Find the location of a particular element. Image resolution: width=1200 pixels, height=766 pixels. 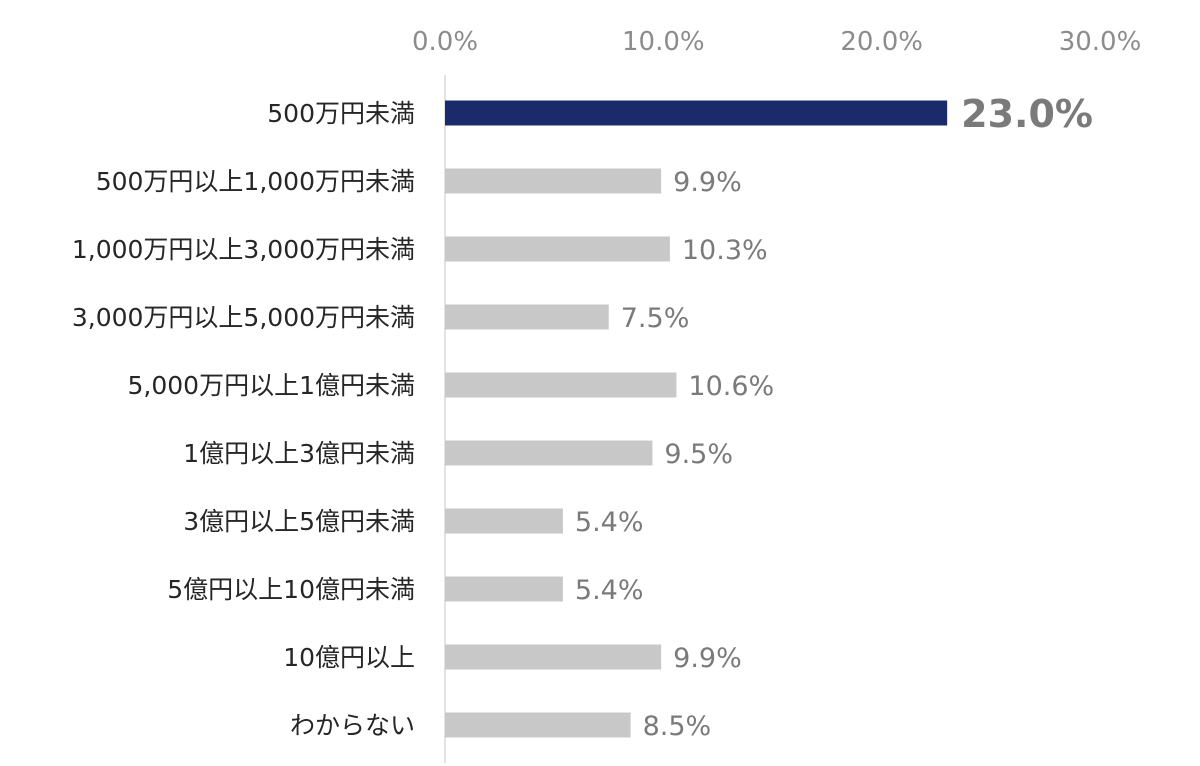

category-label: 5億円以上10億円未満 is located at coordinates (291, 589).